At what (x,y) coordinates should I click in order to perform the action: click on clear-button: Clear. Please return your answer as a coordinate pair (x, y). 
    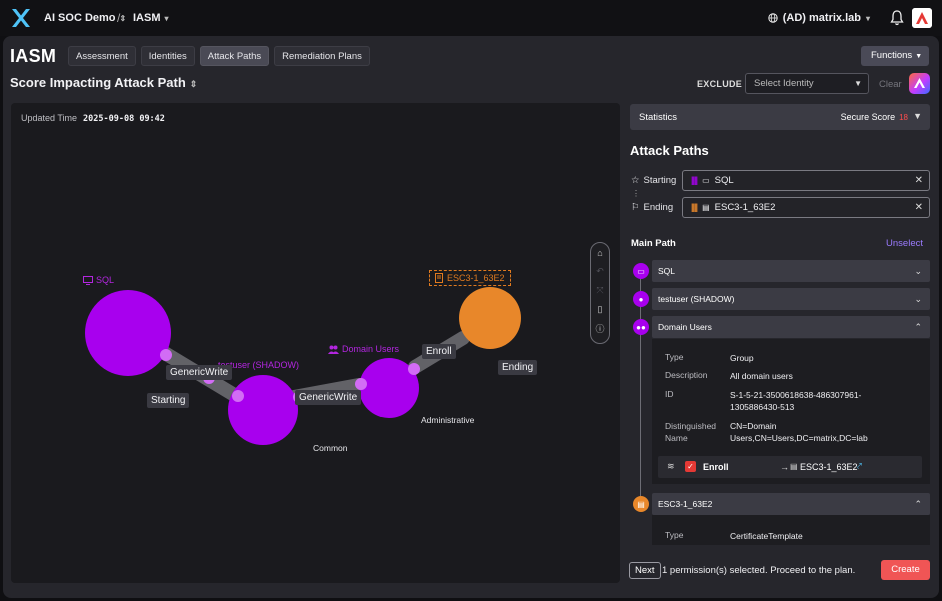
    Looking at the image, I should click on (890, 84).